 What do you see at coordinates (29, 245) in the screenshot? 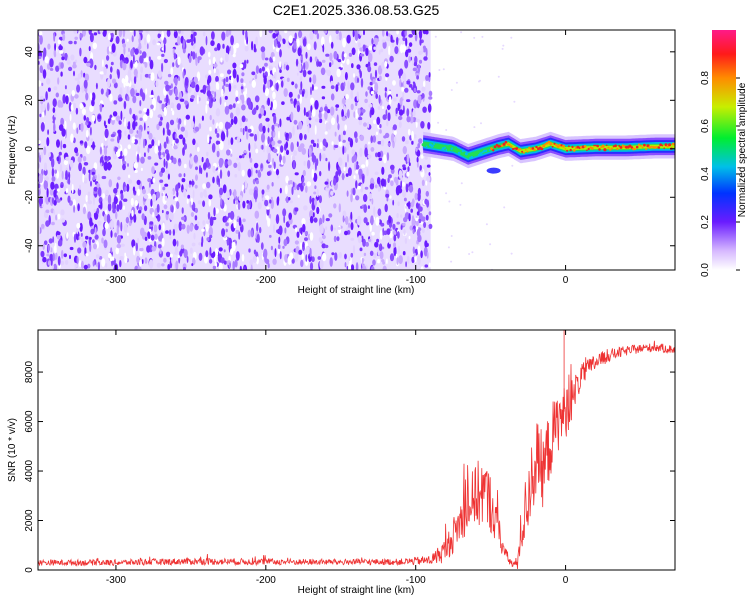
I see `spectrogram-ytick-label: -40` at bounding box center [29, 245].